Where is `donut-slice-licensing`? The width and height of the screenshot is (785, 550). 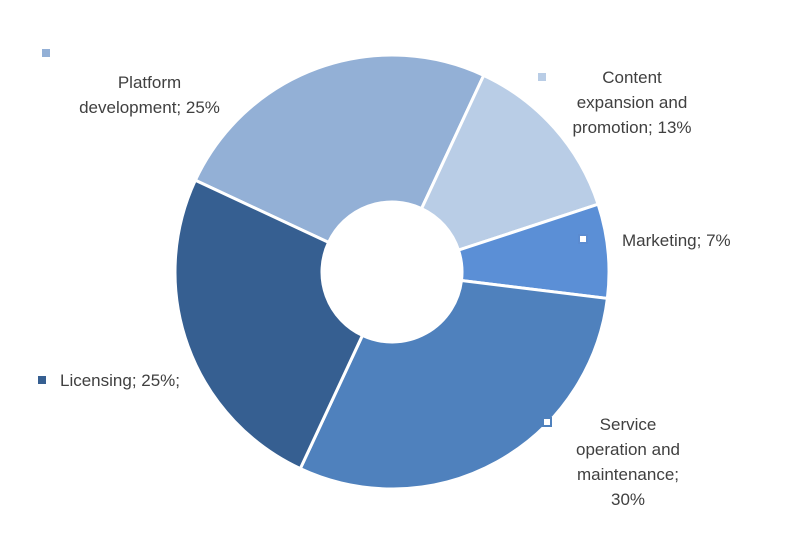 donut-slice-licensing is located at coordinates (269, 324).